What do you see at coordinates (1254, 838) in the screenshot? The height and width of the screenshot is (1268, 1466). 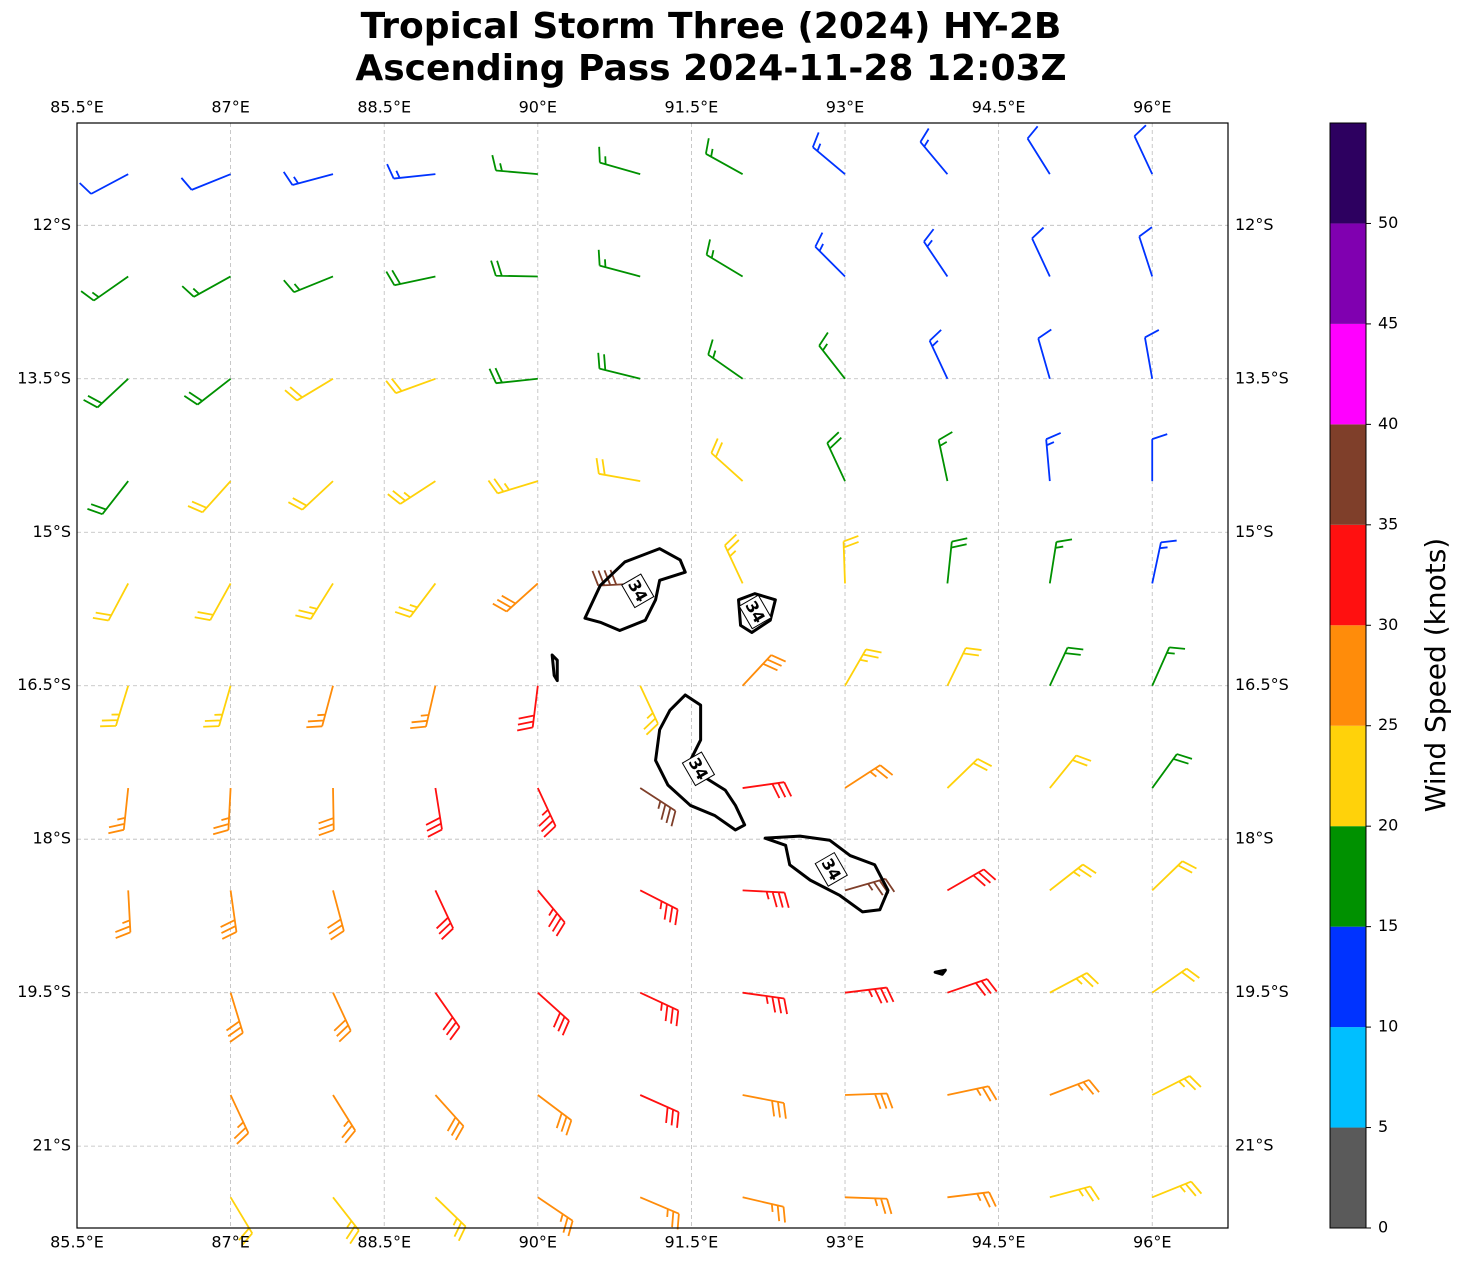 I see `y-tick-label: 18°S` at bounding box center [1254, 838].